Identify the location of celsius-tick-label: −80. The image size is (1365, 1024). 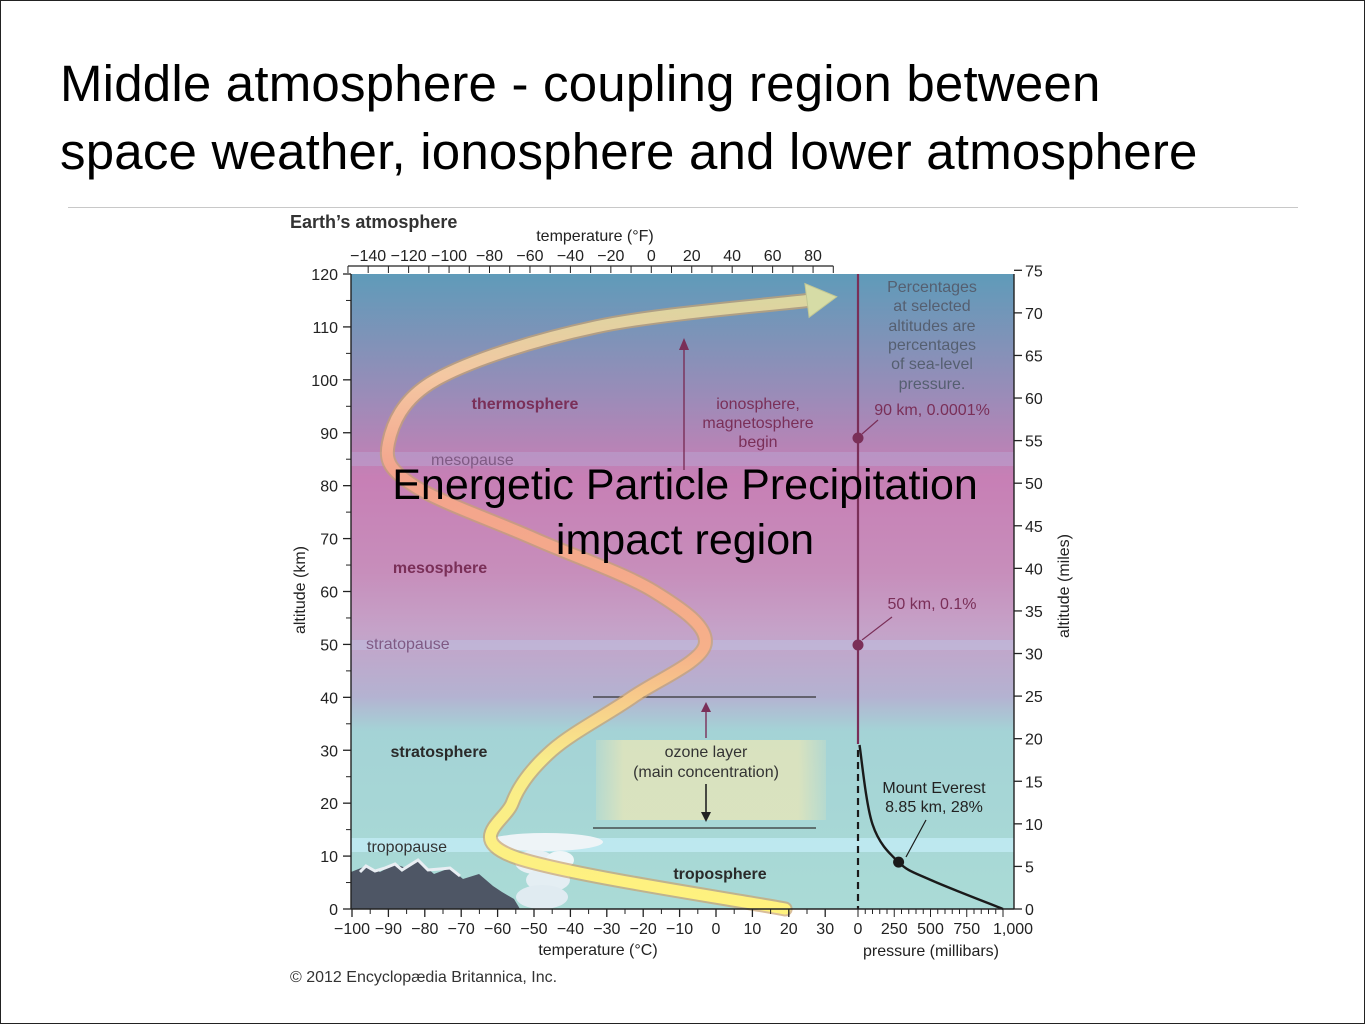
(424, 929).